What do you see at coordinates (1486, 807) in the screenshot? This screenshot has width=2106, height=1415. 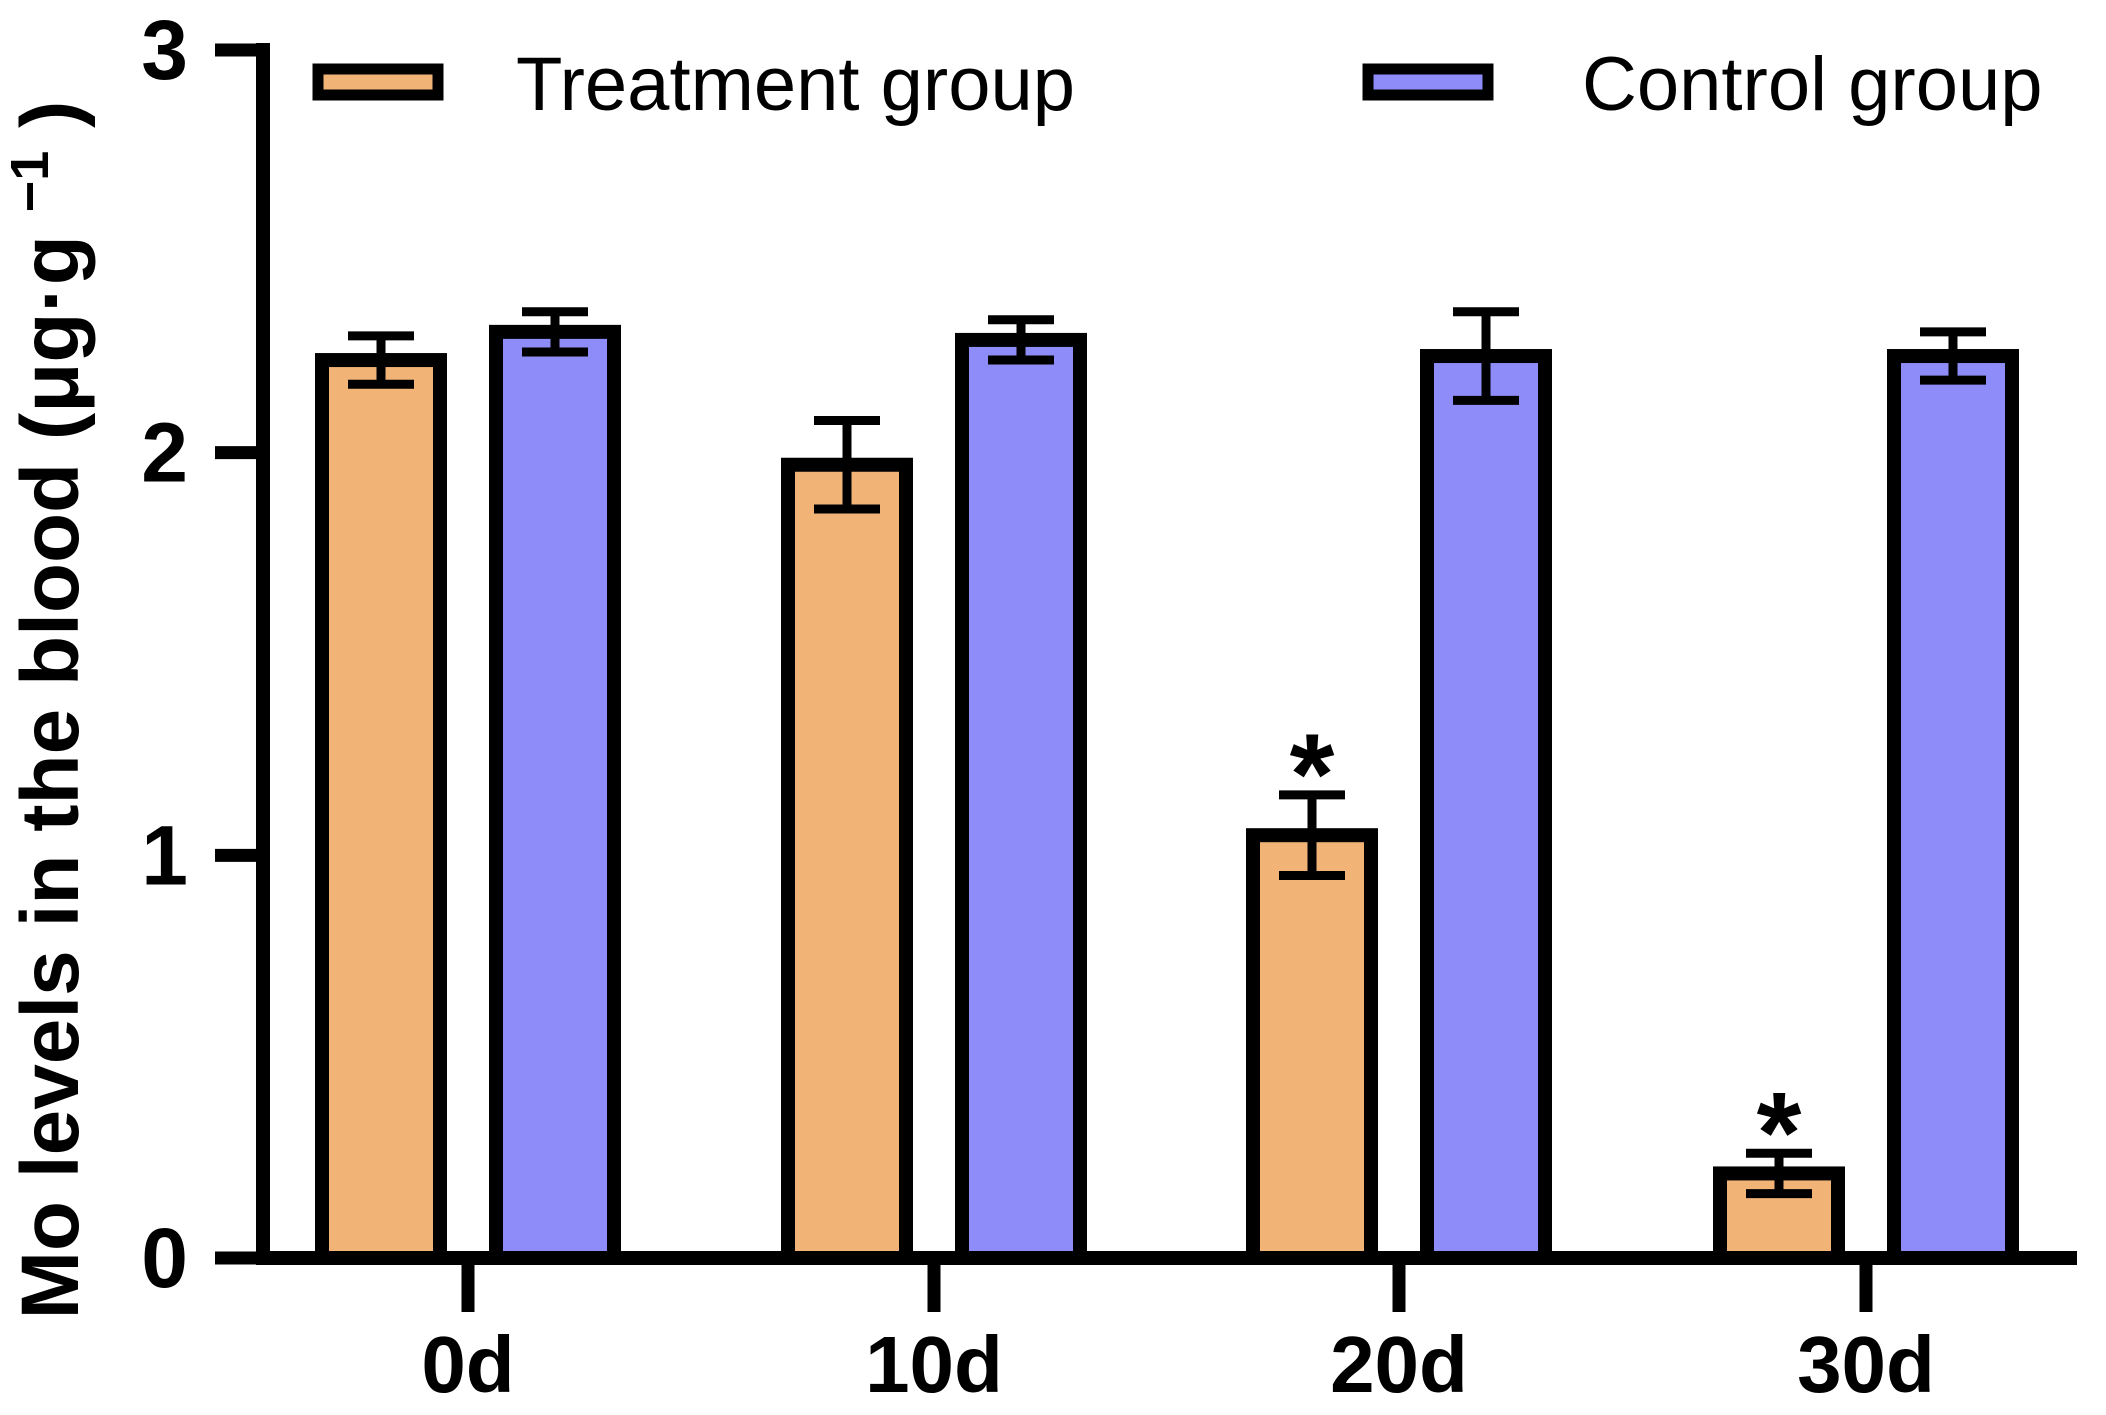 I see `bar-control-20d` at bounding box center [1486, 807].